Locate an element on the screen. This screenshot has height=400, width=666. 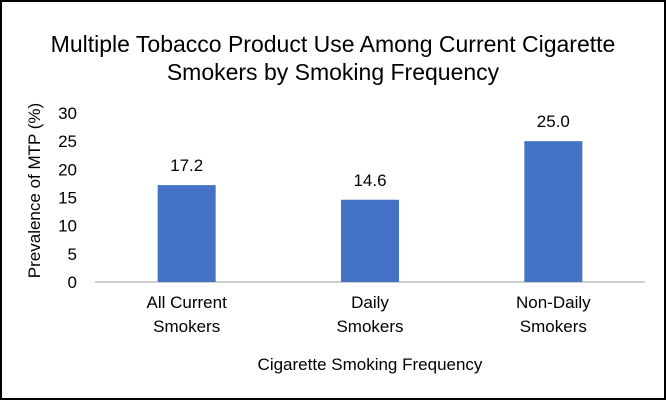
value-labels: 17.2 14.6 25.0 is located at coordinates (370, 151).